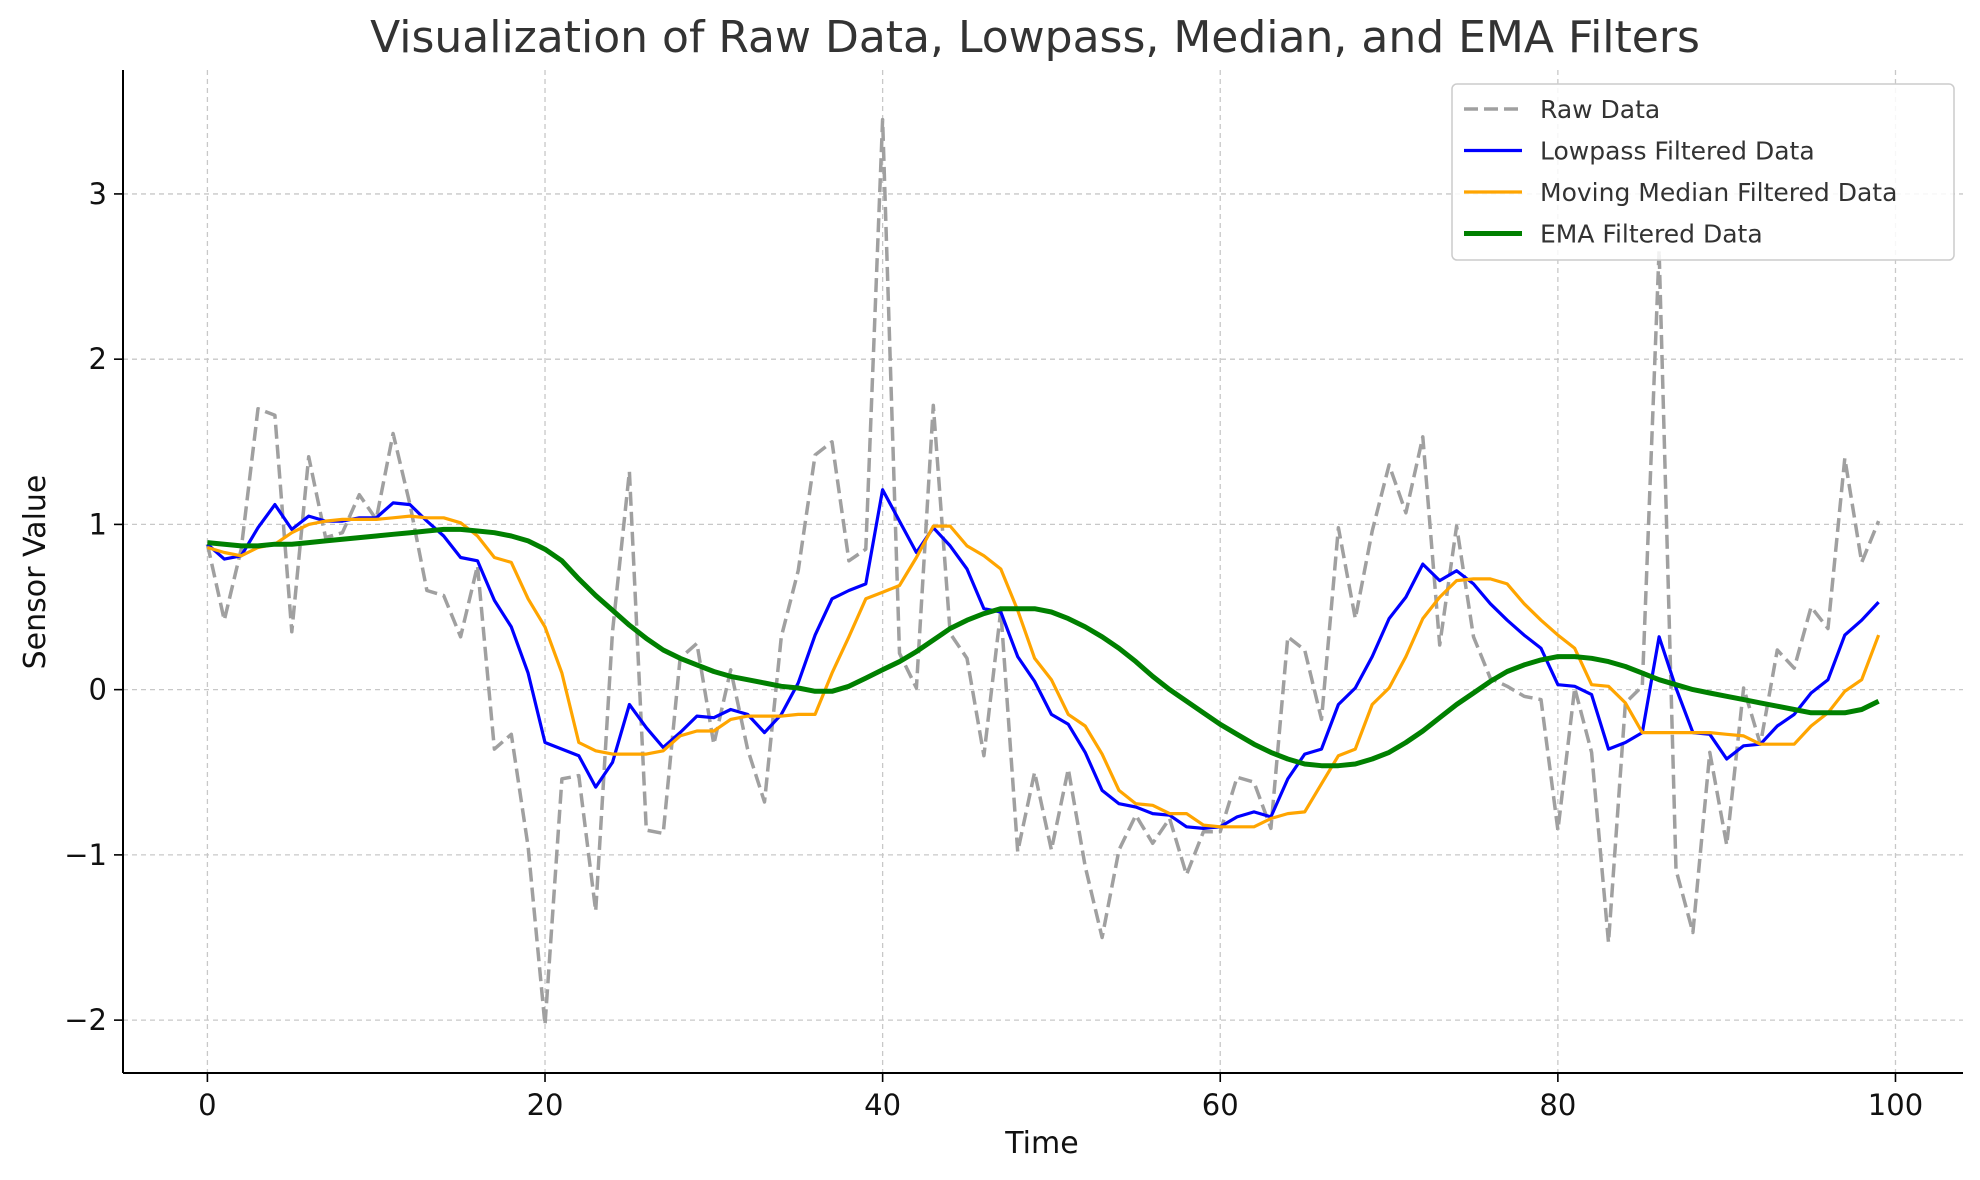 This screenshot has height=1180, width=1980. What do you see at coordinates (98, 359) in the screenshot?
I see `y-tick-label: 2` at bounding box center [98, 359].